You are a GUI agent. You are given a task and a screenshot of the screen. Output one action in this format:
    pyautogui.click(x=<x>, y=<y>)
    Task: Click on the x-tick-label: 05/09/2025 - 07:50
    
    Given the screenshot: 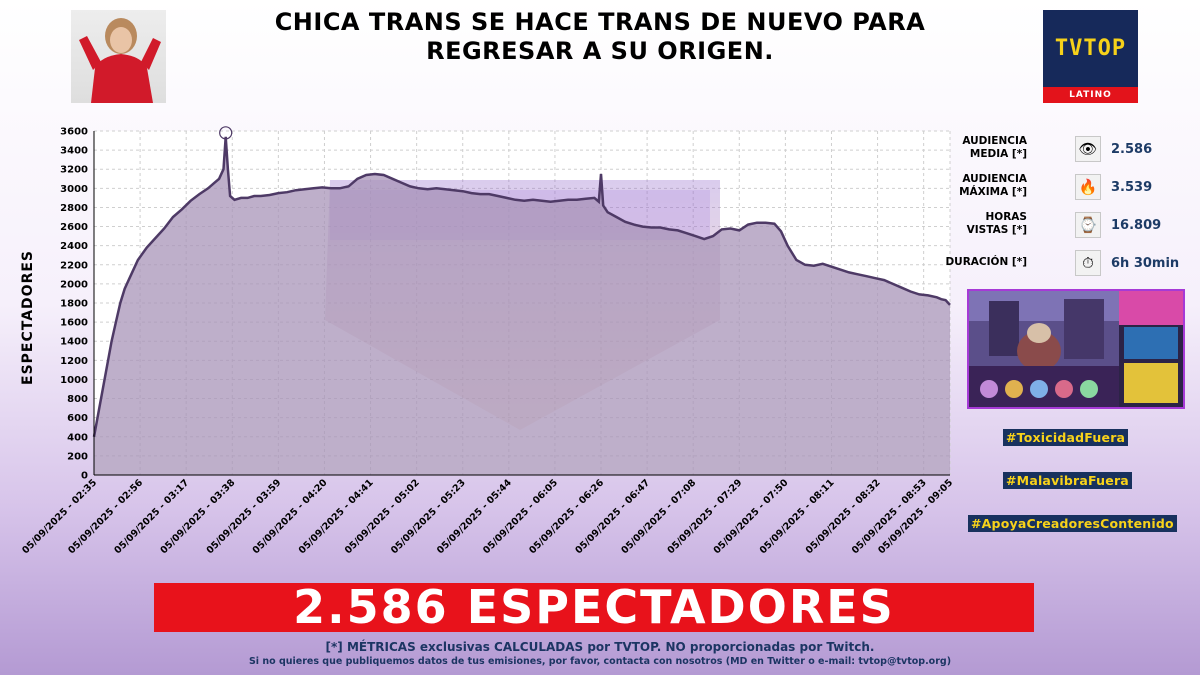 What is the action you would take?
    pyautogui.click(x=751, y=516)
    